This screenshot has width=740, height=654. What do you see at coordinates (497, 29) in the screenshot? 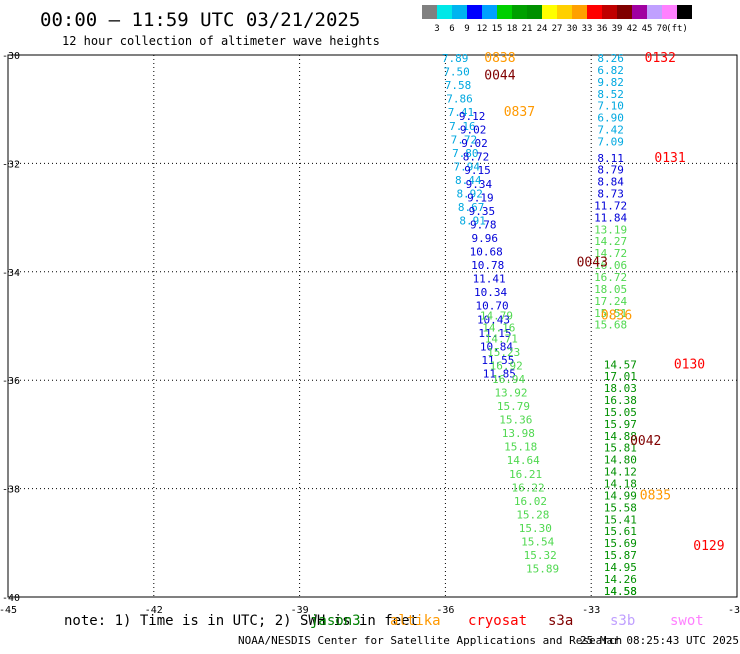
I see `color-scale-label: 15` at bounding box center [497, 29].